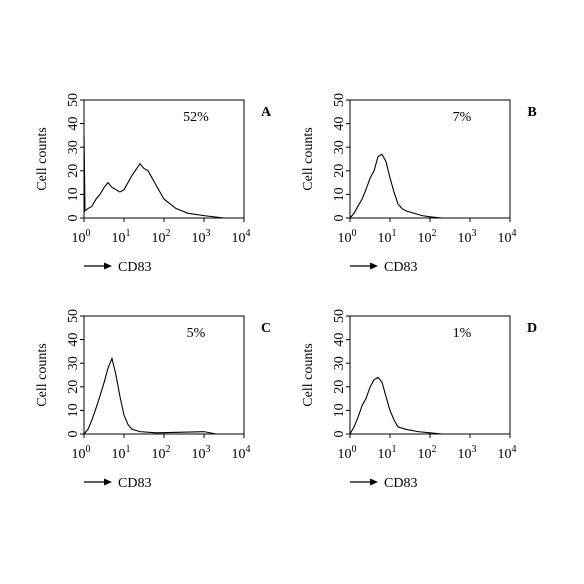 The width and height of the screenshot is (584, 584). Describe the element at coordinates (196, 117) in the screenshot. I see `annotation: 52%` at that location.